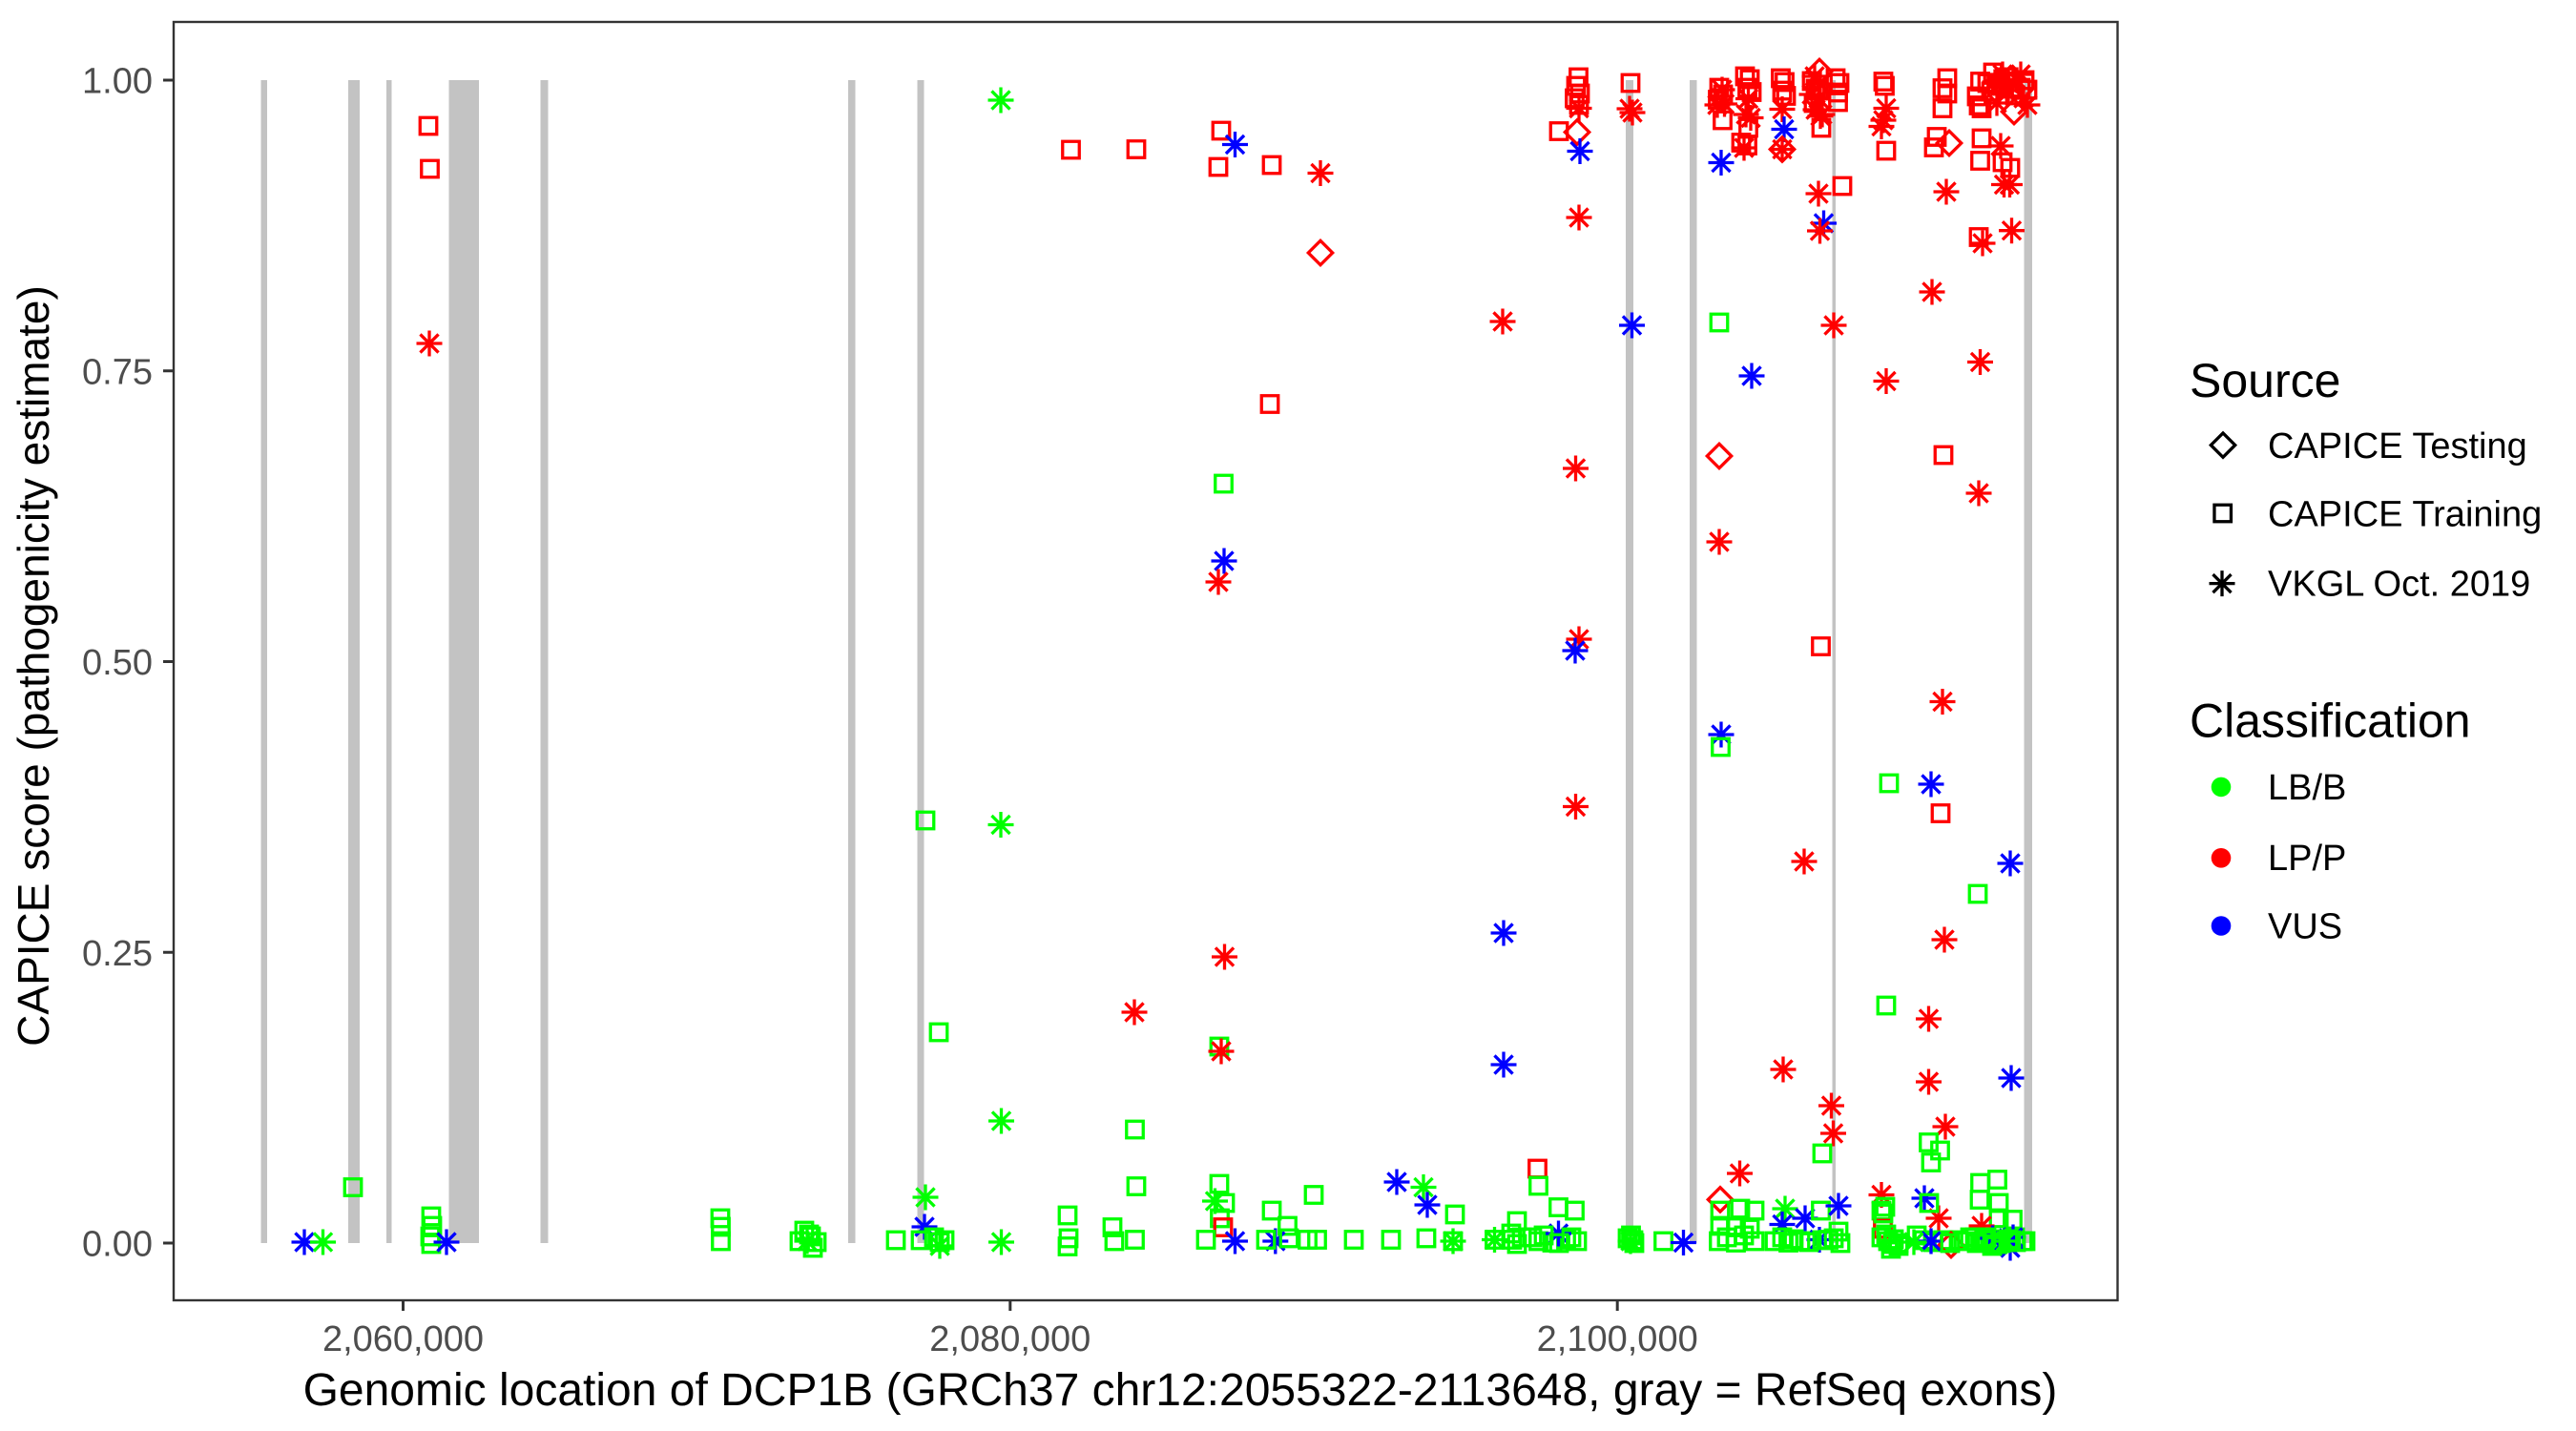 Image resolution: width=2576 pixels, height=1431 pixels. Describe the element at coordinates (2399, 584) in the screenshot. I see `svg-text: VKGL Oct. 2019` at that location.